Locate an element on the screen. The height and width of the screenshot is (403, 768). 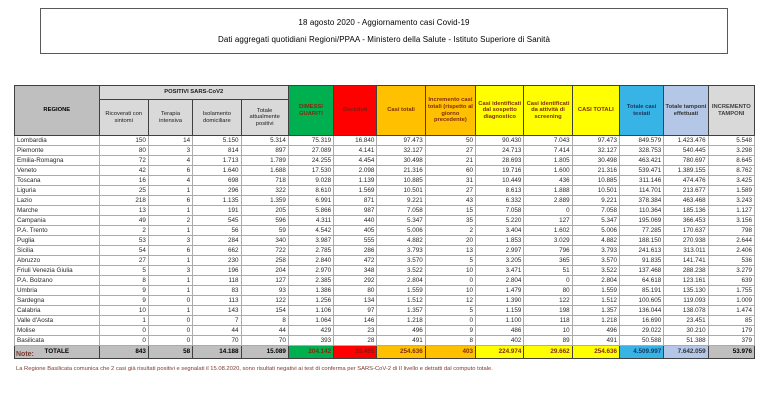
cell-incremento_casi_totali: 13 is located at coordinates (450, 250).